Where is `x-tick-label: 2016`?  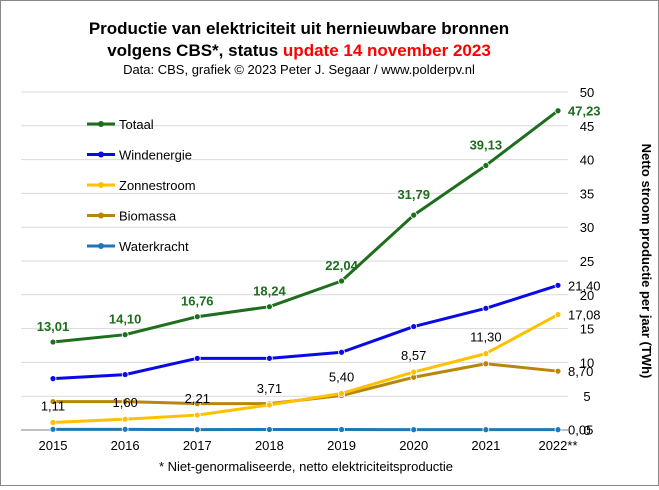 x-tick-label: 2016 is located at coordinates (125, 445).